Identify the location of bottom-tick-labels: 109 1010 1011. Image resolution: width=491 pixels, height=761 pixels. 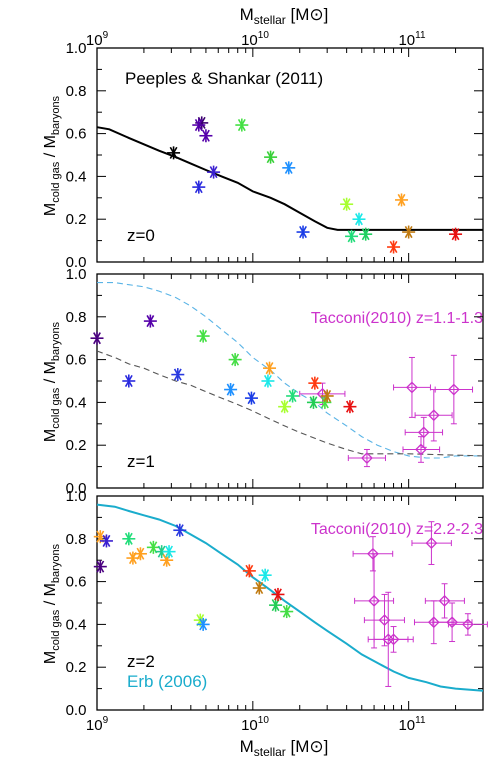
(256, 724).